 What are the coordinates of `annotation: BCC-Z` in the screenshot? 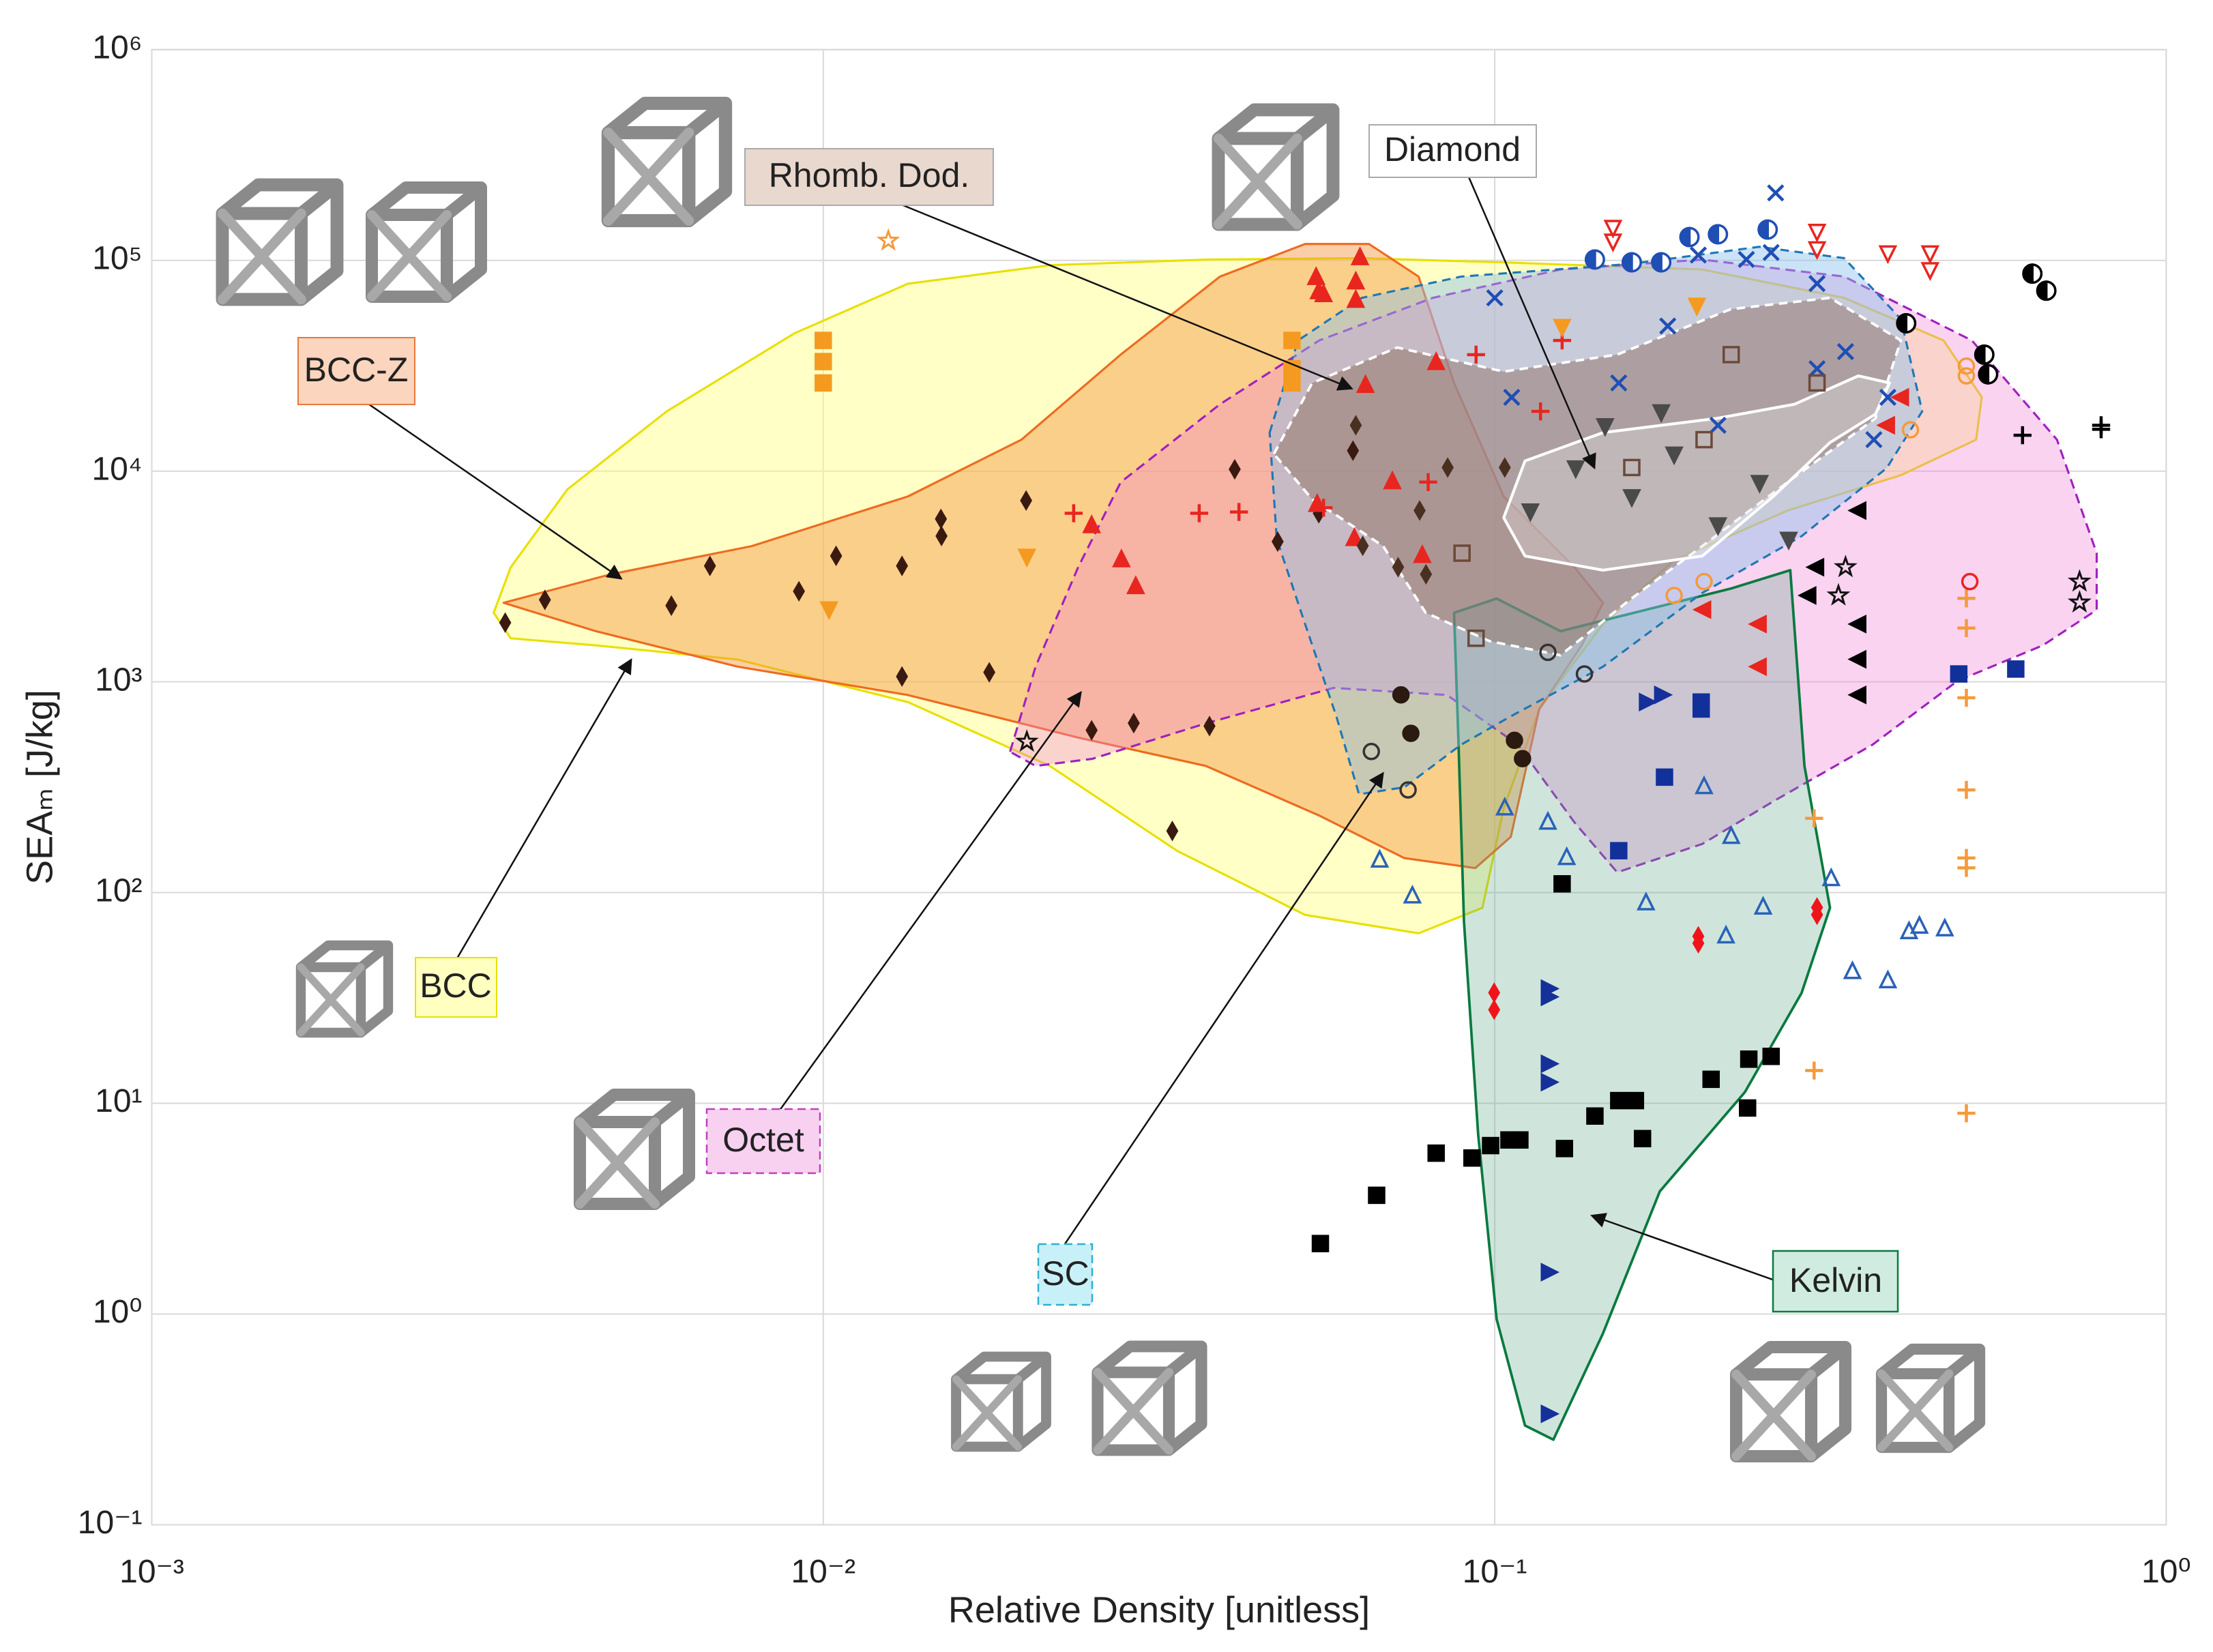 It's located at (356, 370).